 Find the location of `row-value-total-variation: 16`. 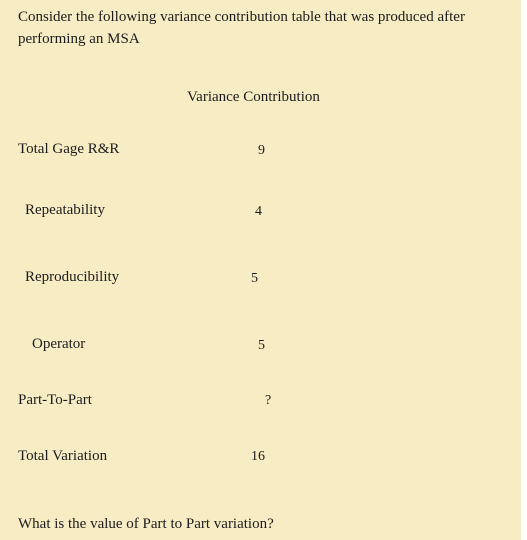

row-value-total-variation: 16 is located at coordinates (258, 456).